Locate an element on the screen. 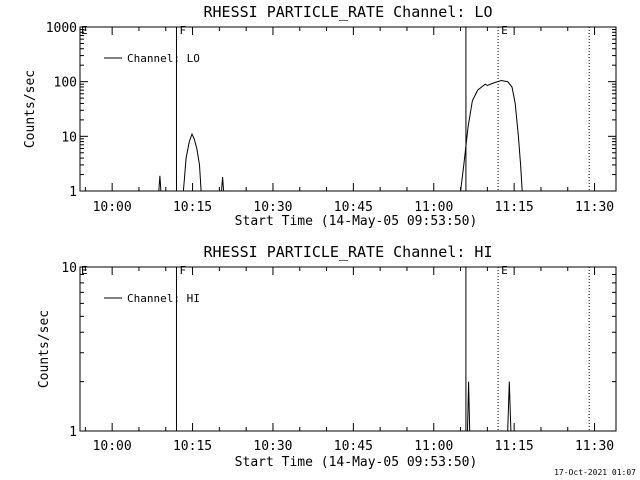  chart-title: RHESSI PARTICLE_RATE Channel: LO is located at coordinates (348, 12).